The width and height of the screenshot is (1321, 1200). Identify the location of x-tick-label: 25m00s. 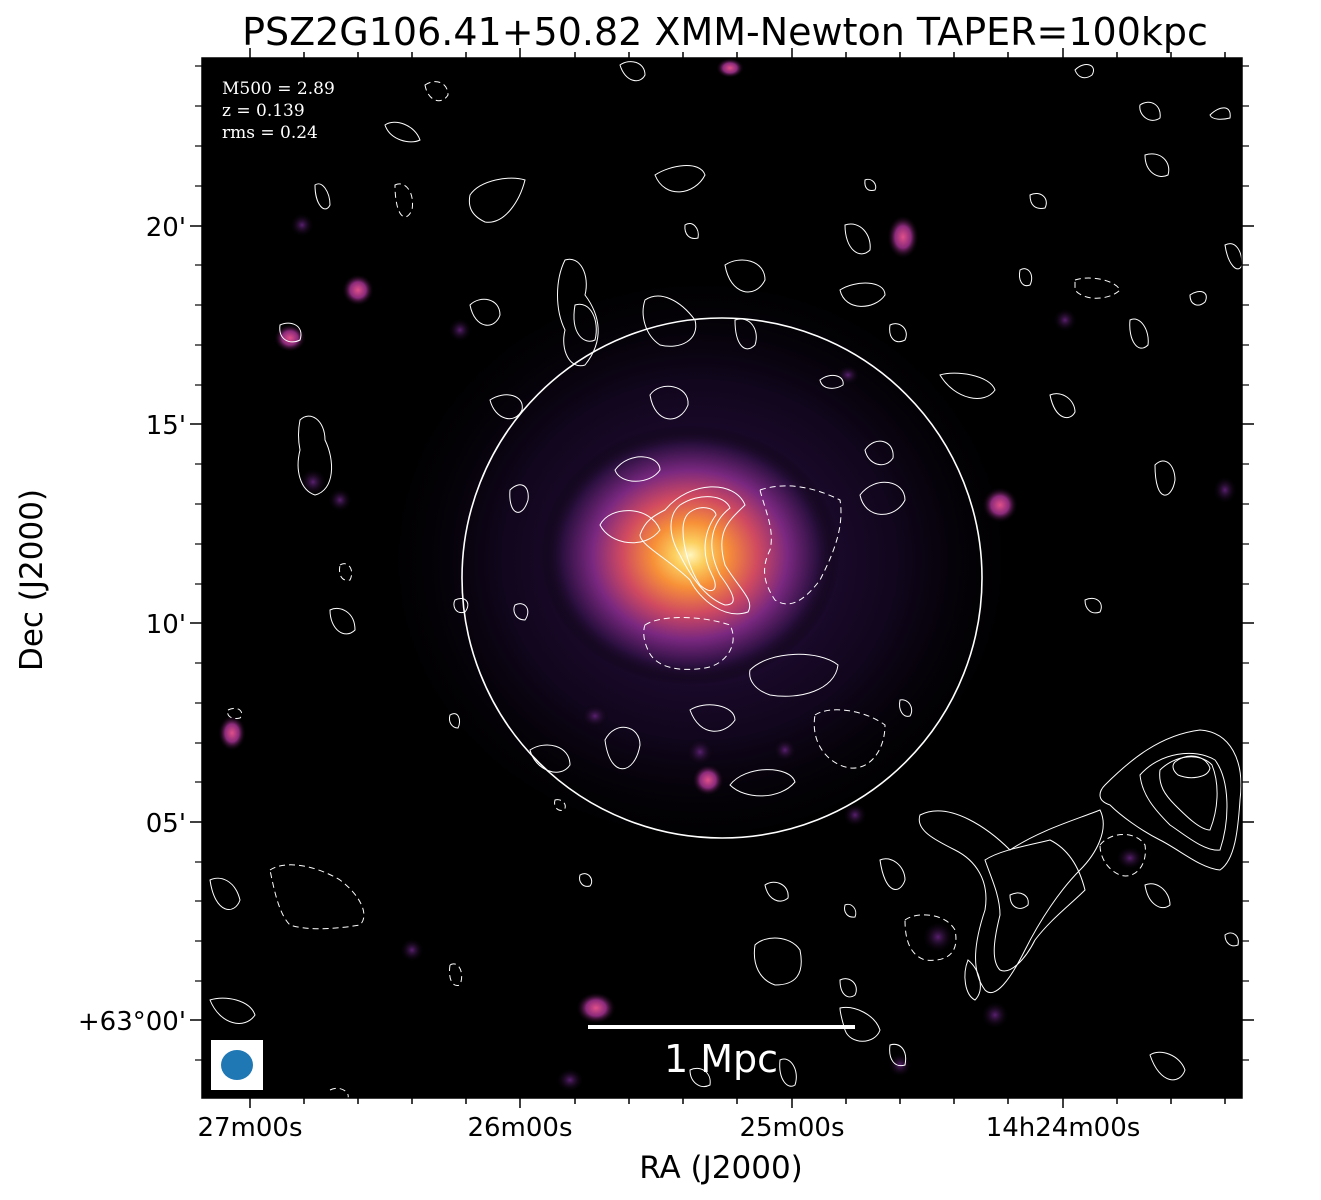
(791, 1128).